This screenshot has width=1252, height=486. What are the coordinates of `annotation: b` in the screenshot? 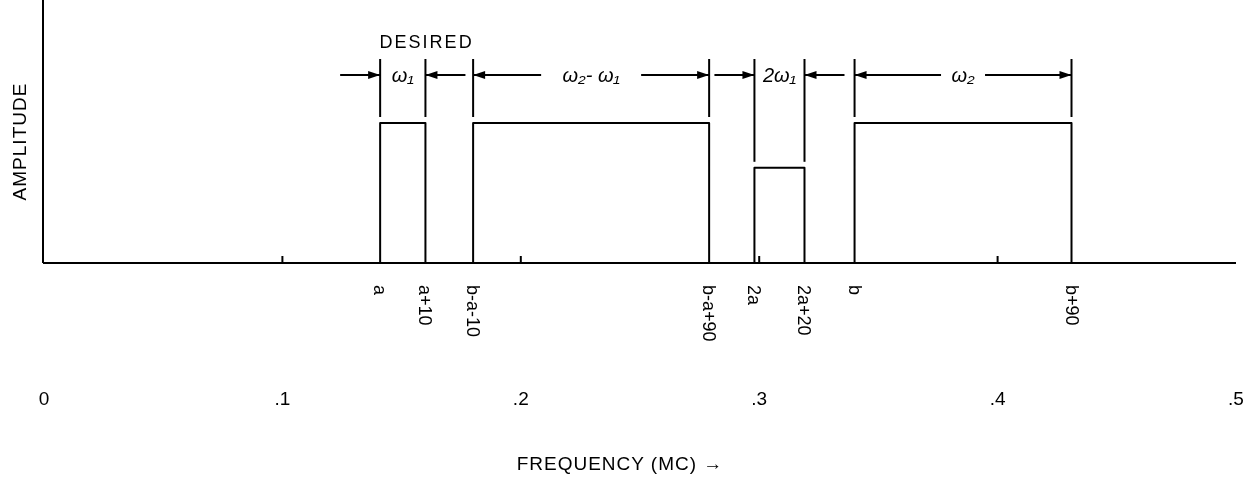 It's located at (854, 290).